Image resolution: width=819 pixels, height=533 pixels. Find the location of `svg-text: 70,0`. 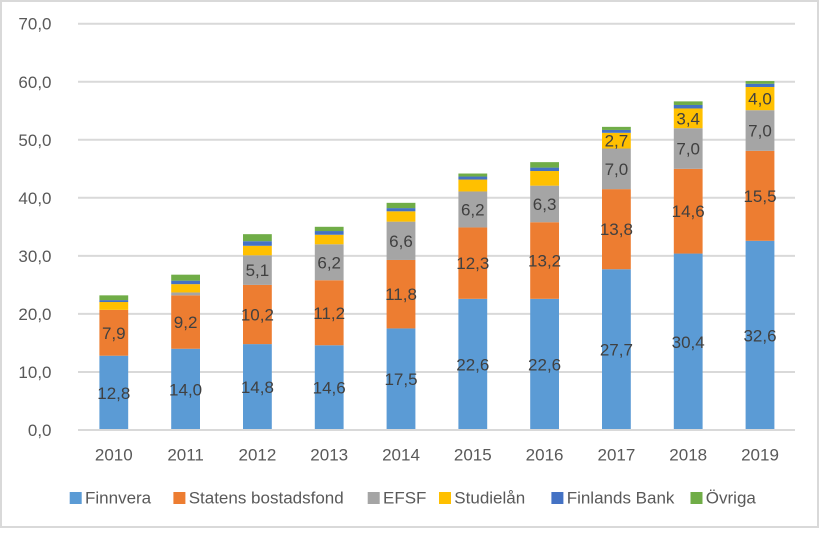

svg-text: 70,0 is located at coordinates (34, 24).